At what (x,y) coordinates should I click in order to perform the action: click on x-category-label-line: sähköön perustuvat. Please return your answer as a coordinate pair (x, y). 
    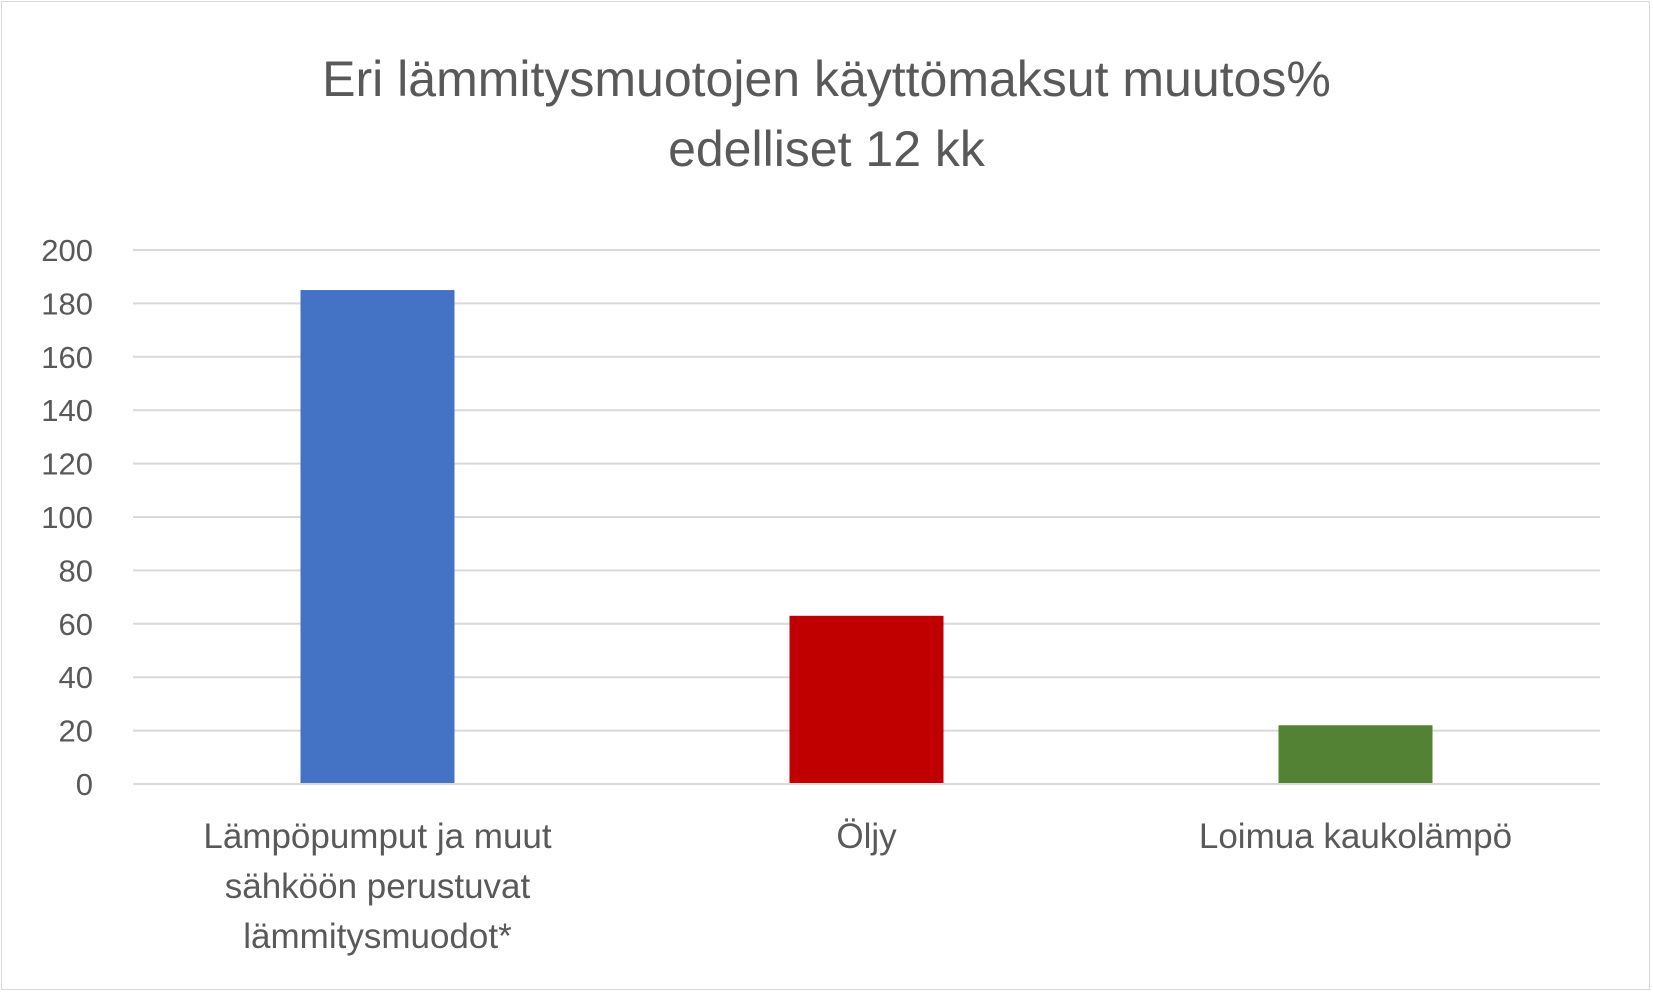
    Looking at the image, I should click on (377, 886).